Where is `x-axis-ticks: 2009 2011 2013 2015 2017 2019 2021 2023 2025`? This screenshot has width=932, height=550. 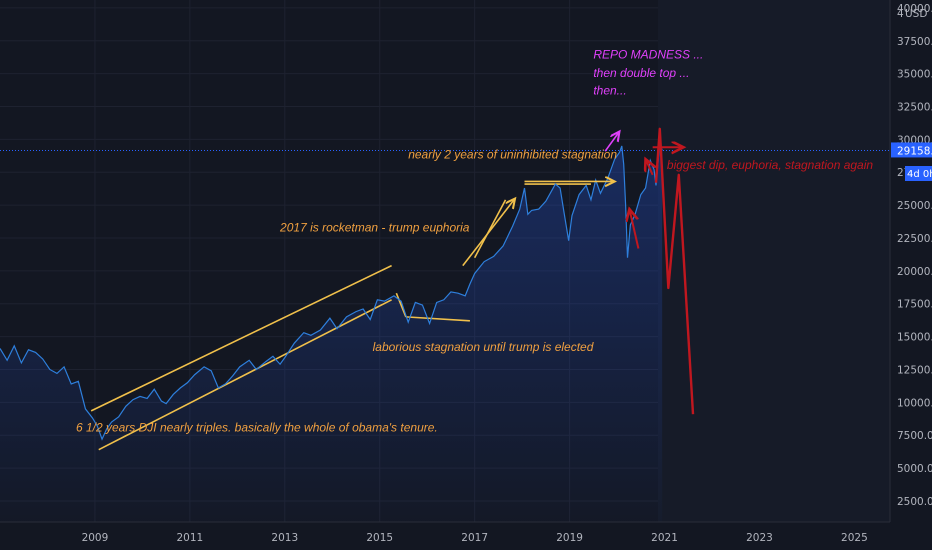 x-axis-ticks: 2009 2011 2013 2015 2017 2019 2021 2023 2025 is located at coordinates (475, 538).